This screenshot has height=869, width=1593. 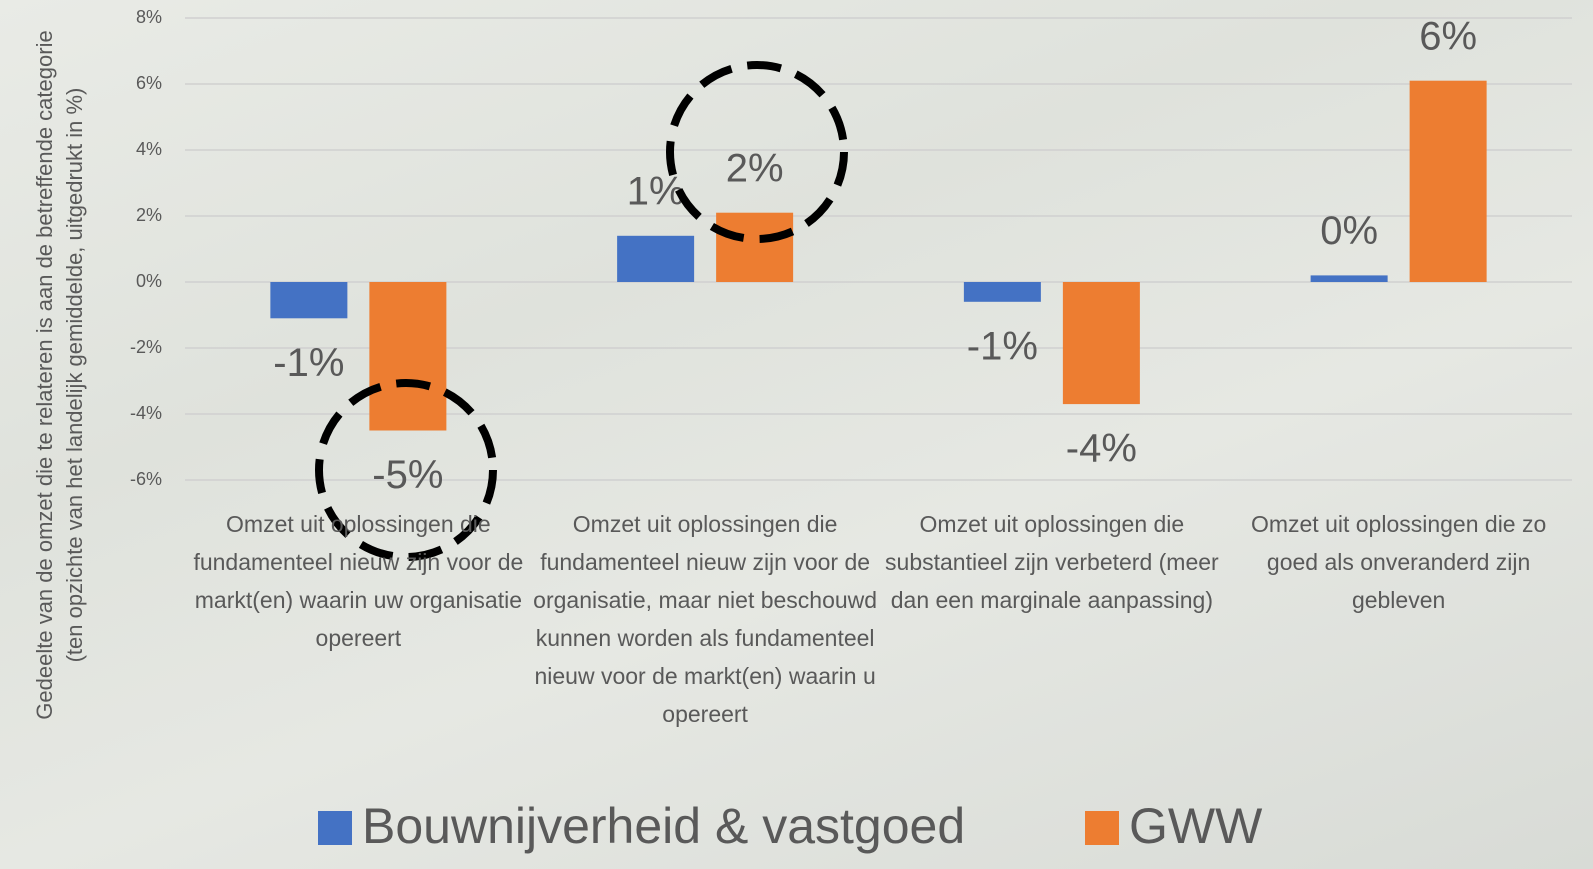 I want to click on data-label: -4%, so click(x=1101, y=449).